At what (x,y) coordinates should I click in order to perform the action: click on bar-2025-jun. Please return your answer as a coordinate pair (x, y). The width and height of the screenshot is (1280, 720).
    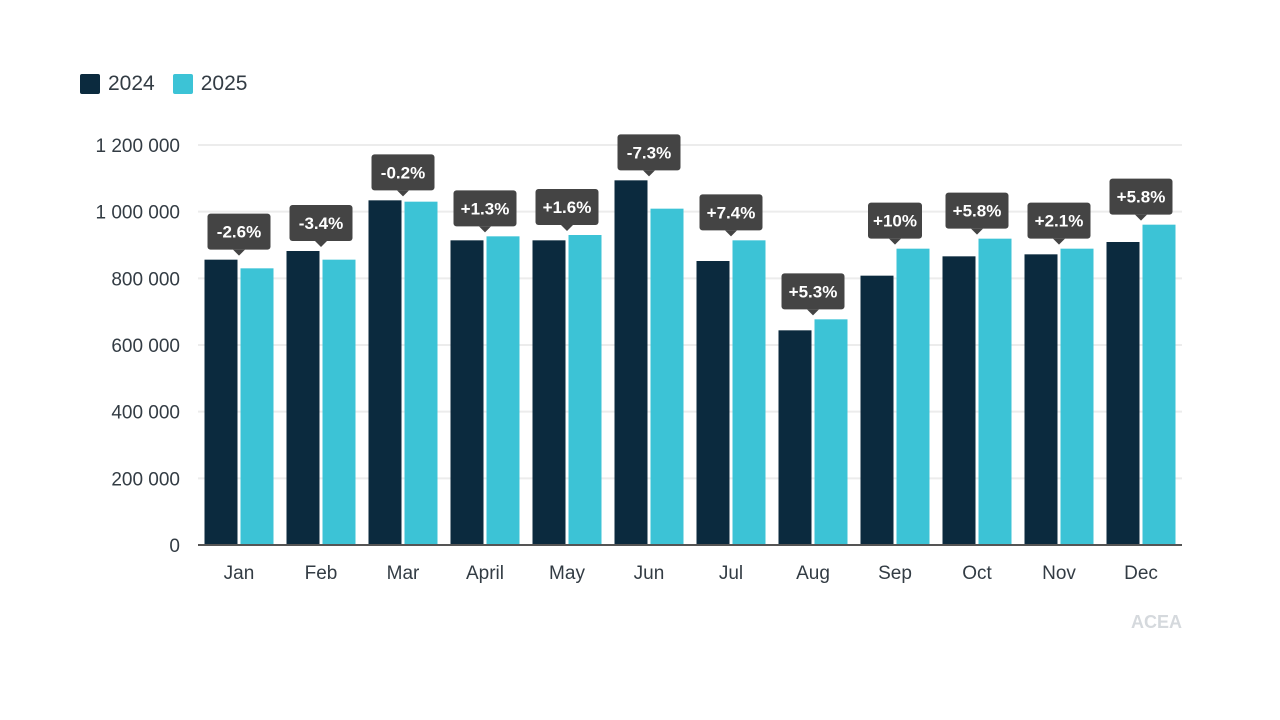
    Looking at the image, I should click on (667, 376).